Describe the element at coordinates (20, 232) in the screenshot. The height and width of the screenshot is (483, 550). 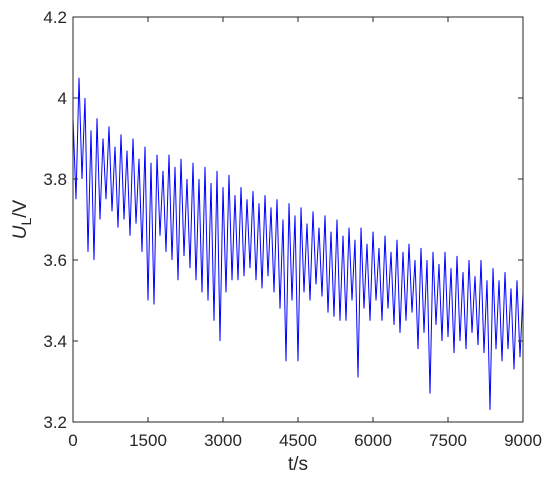
I see `y-axis-label-main: U` at that location.